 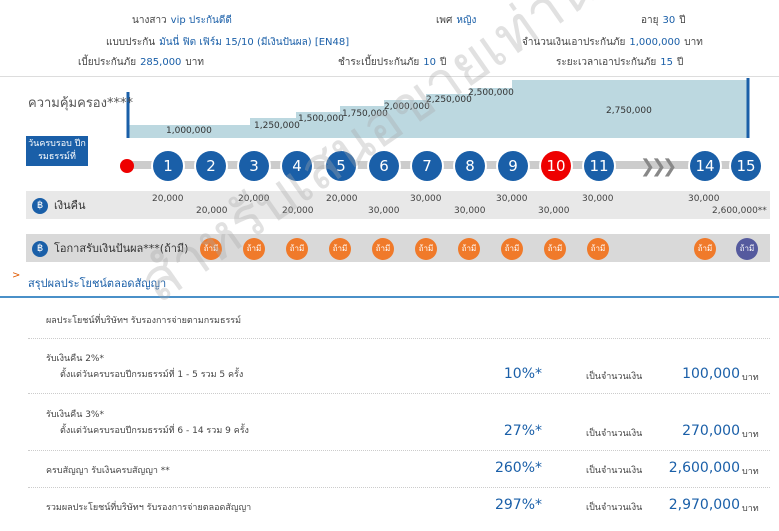 I want to click on year-9: 9, so click(x=513, y=166).